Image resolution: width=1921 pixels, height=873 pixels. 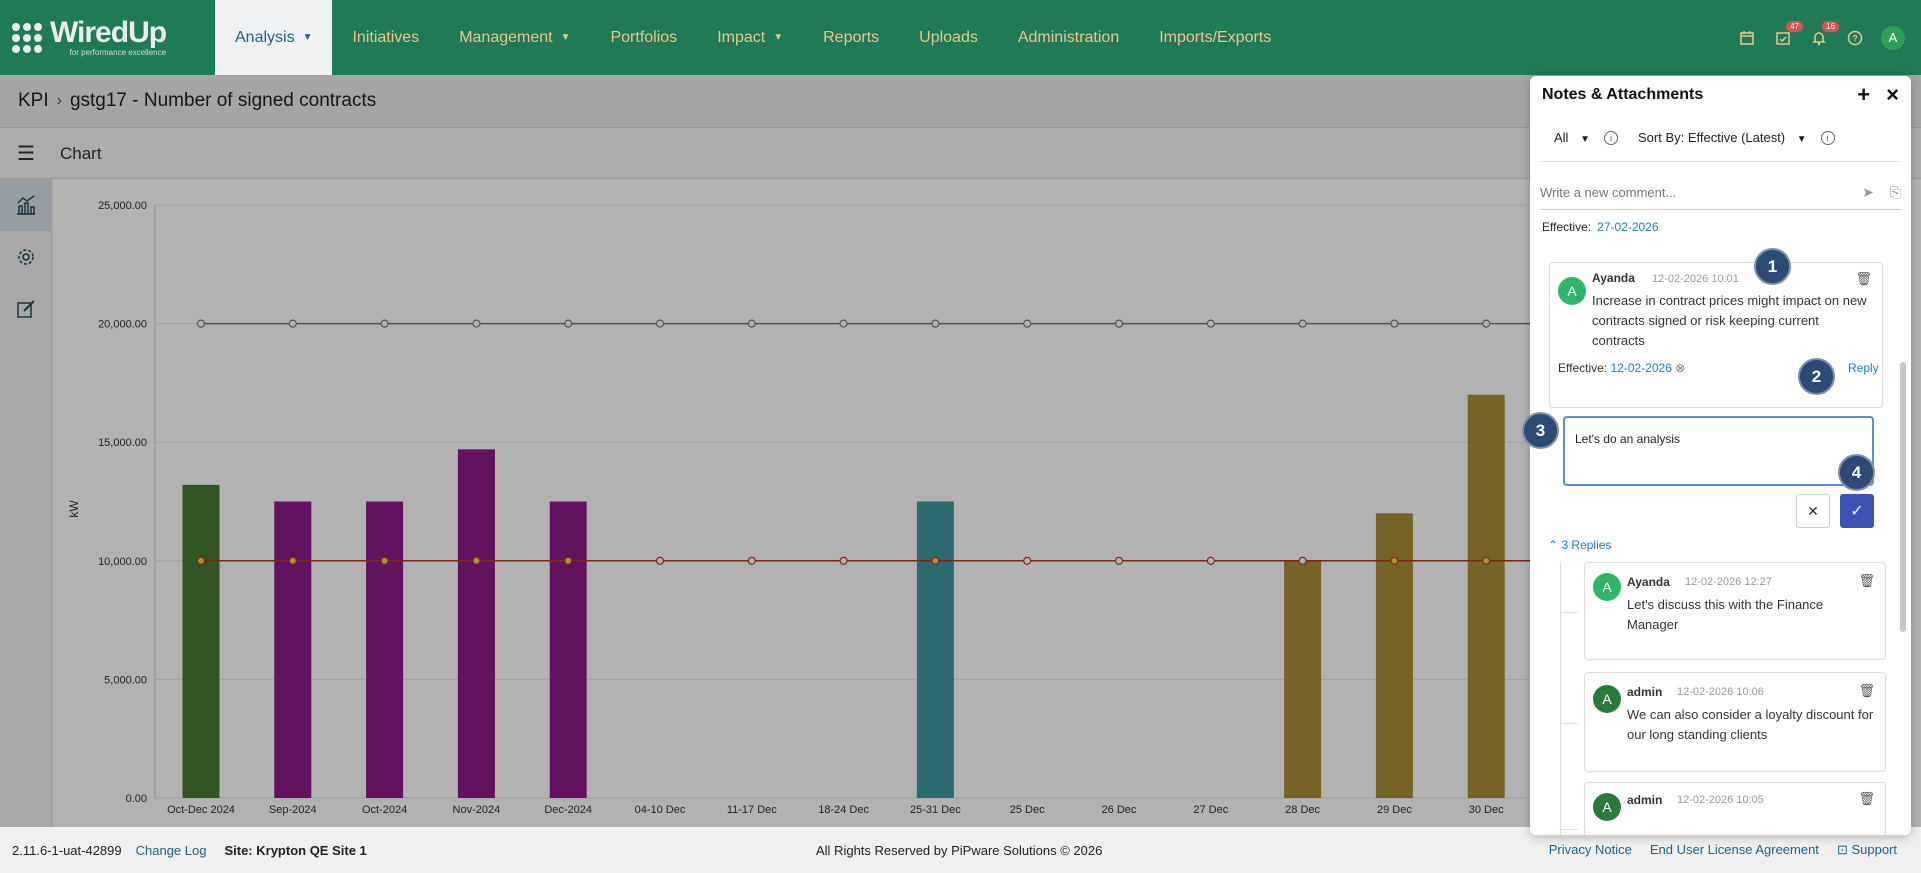 What do you see at coordinates (307, 37) in the screenshot?
I see `caret-down-icon: ▼` at bounding box center [307, 37].